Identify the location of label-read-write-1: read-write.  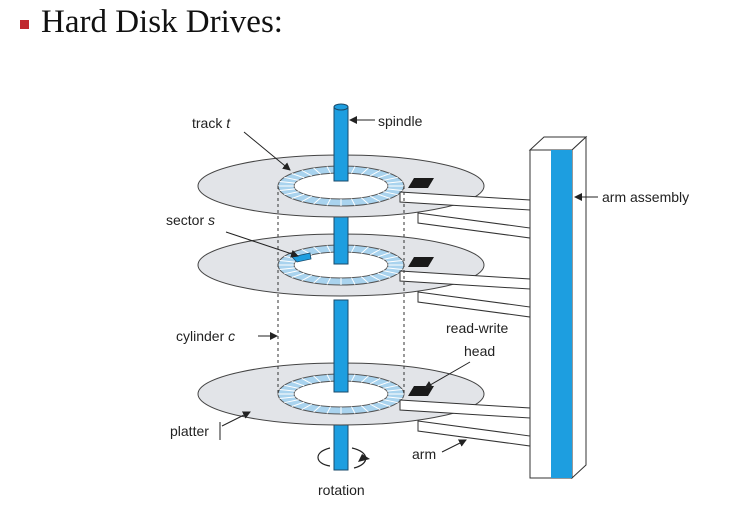
(477, 328).